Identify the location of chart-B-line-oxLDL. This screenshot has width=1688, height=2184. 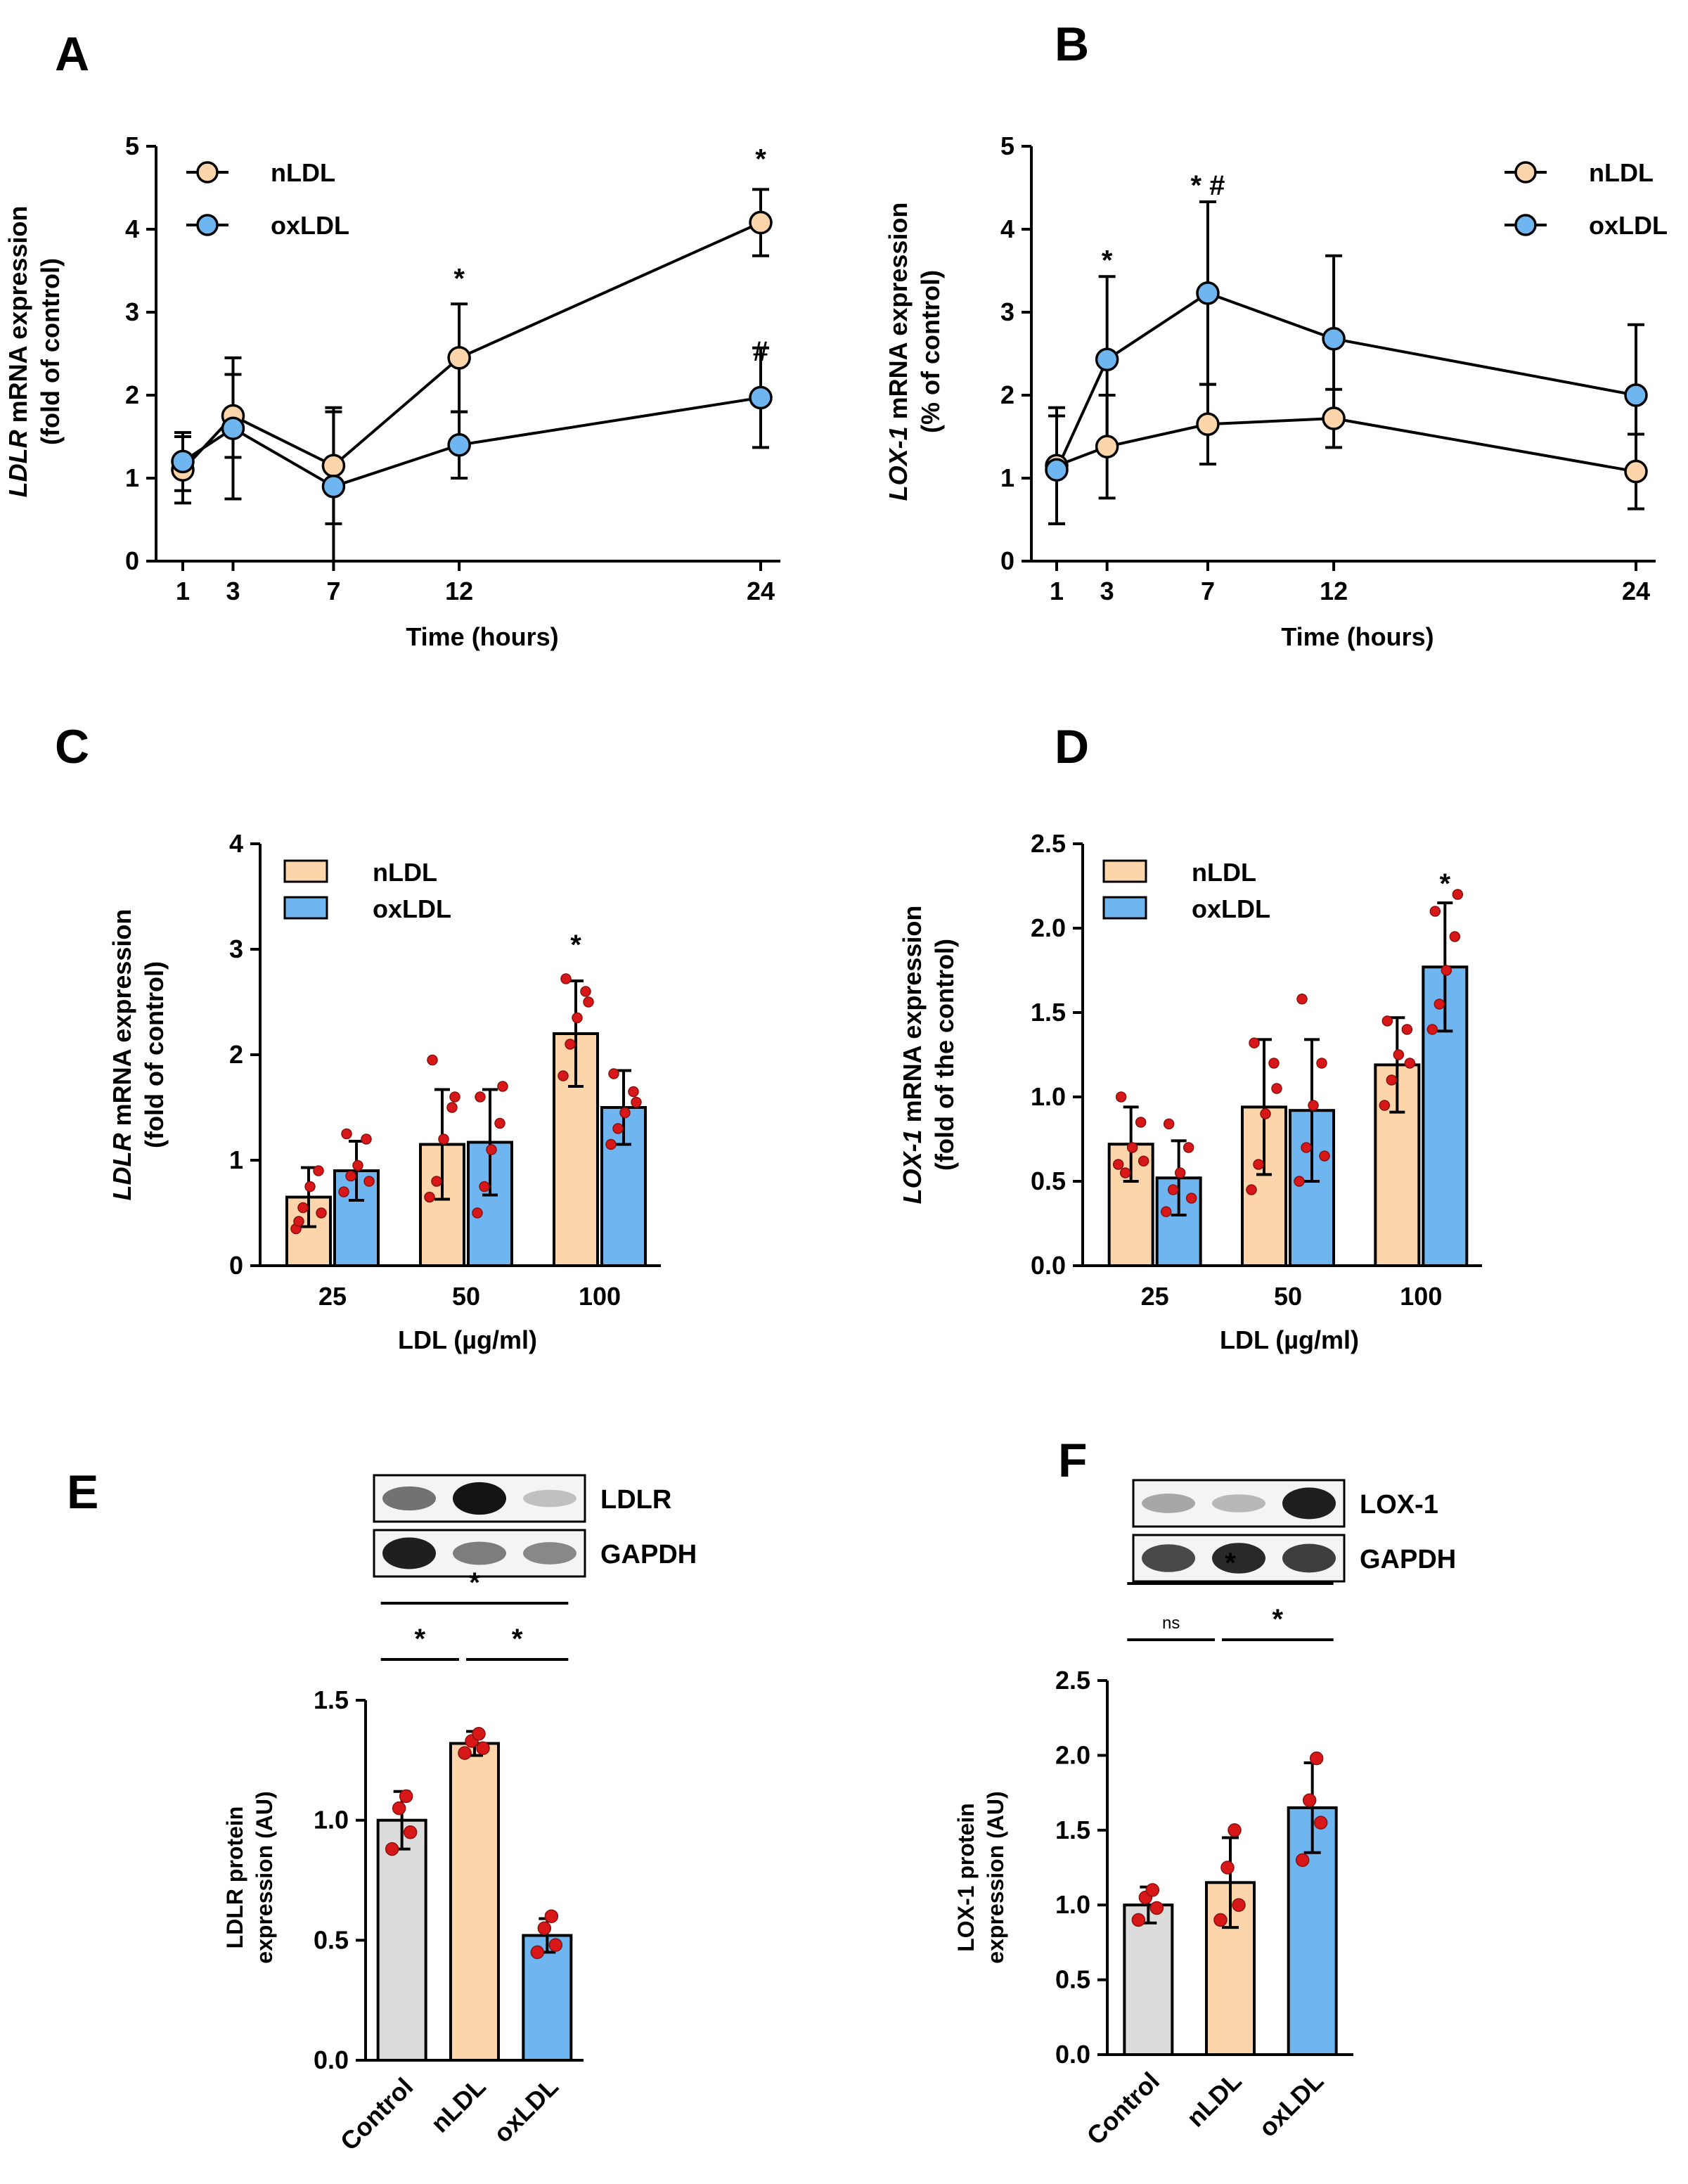
(1346, 381).